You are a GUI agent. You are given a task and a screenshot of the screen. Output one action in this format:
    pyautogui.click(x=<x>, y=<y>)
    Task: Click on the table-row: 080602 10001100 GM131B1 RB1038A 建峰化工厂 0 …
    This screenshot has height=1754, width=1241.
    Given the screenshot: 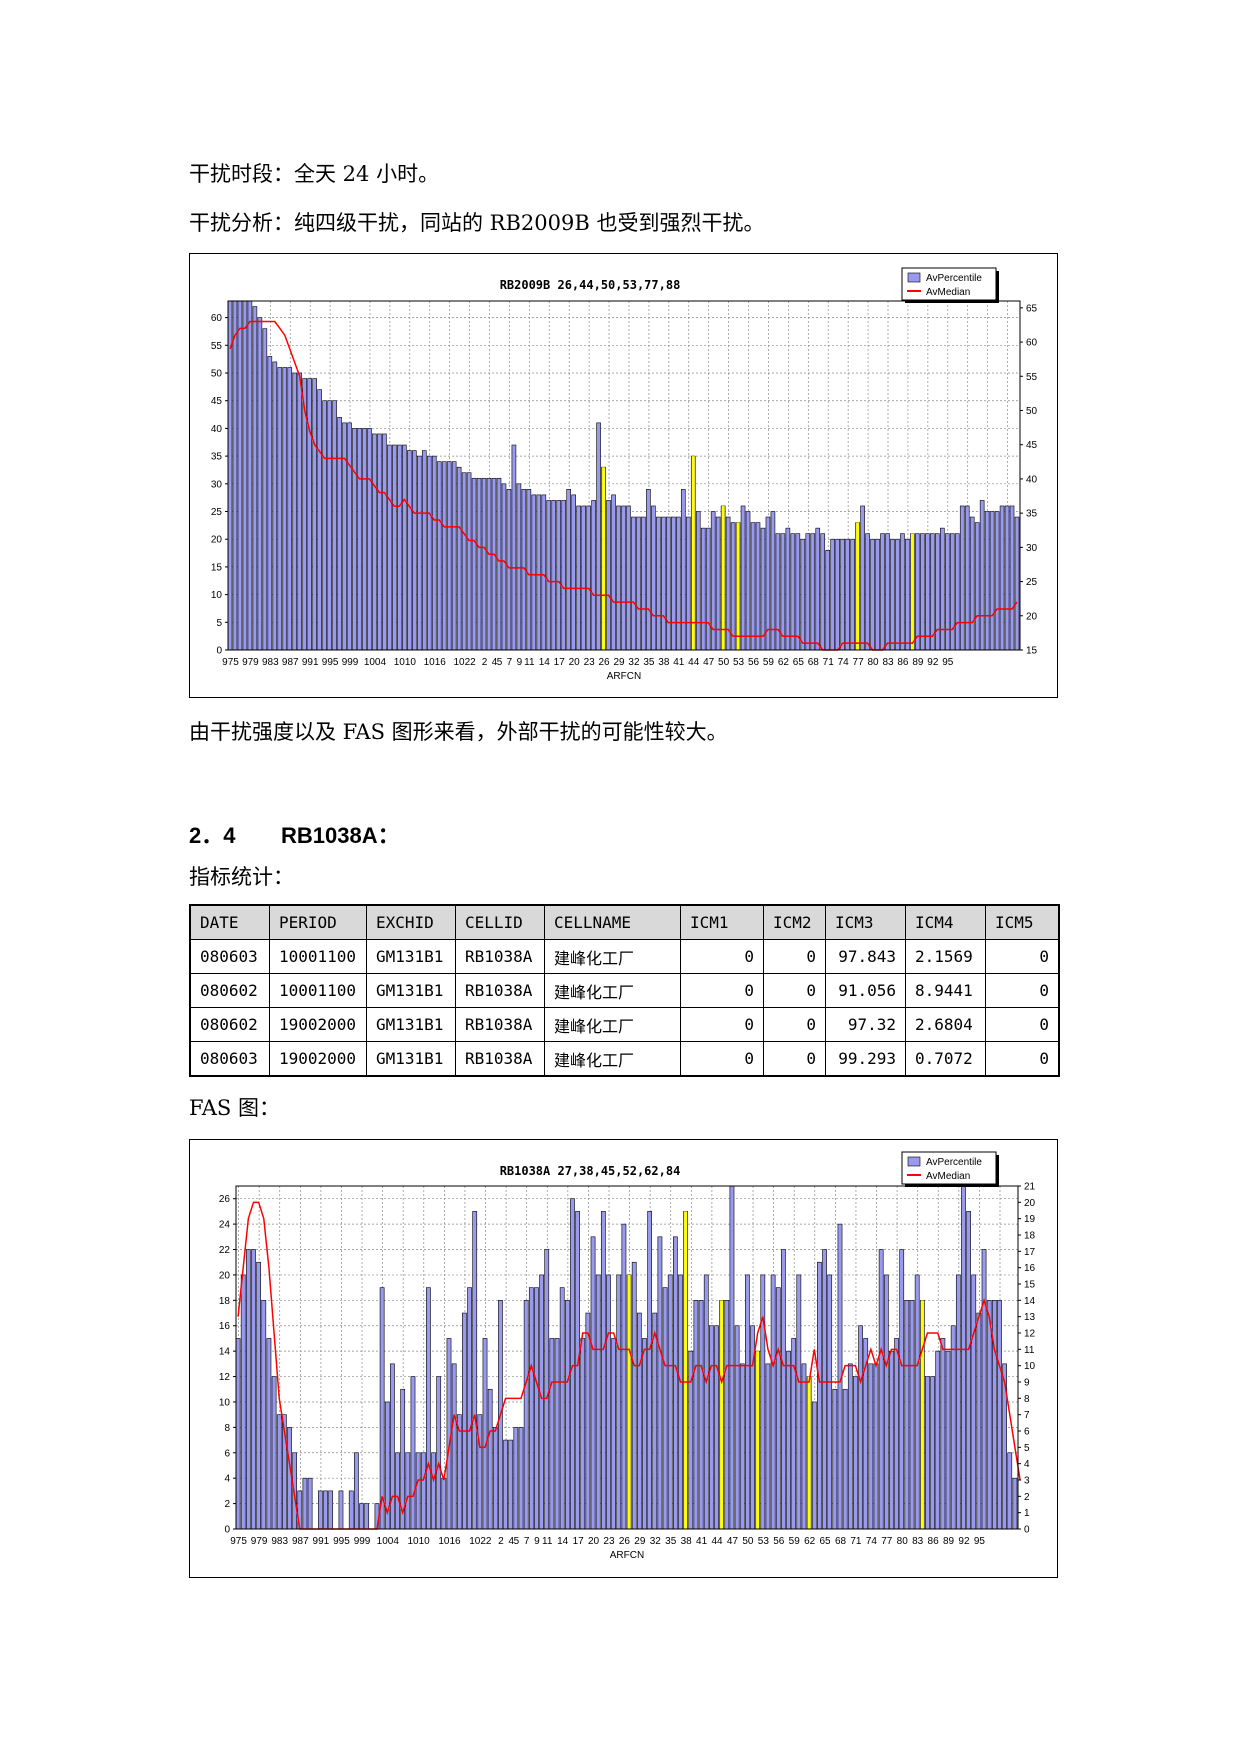 What is the action you would take?
    pyautogui.click(x=624, y=990)
    